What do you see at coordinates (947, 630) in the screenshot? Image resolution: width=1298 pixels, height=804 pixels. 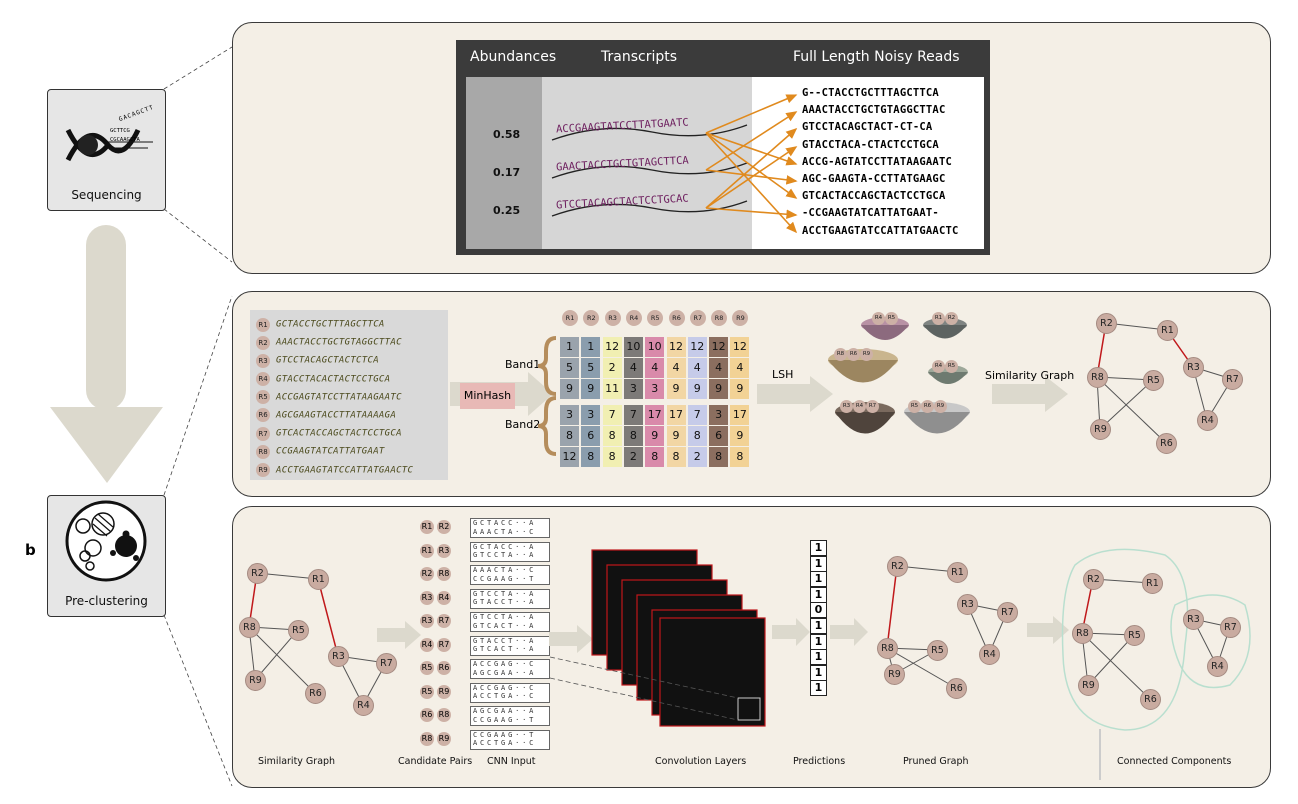 I see `pruned-graph: R2 R1 R8 R5 R3 R7 R9 R6 R4` at bounding box center [947, 630].